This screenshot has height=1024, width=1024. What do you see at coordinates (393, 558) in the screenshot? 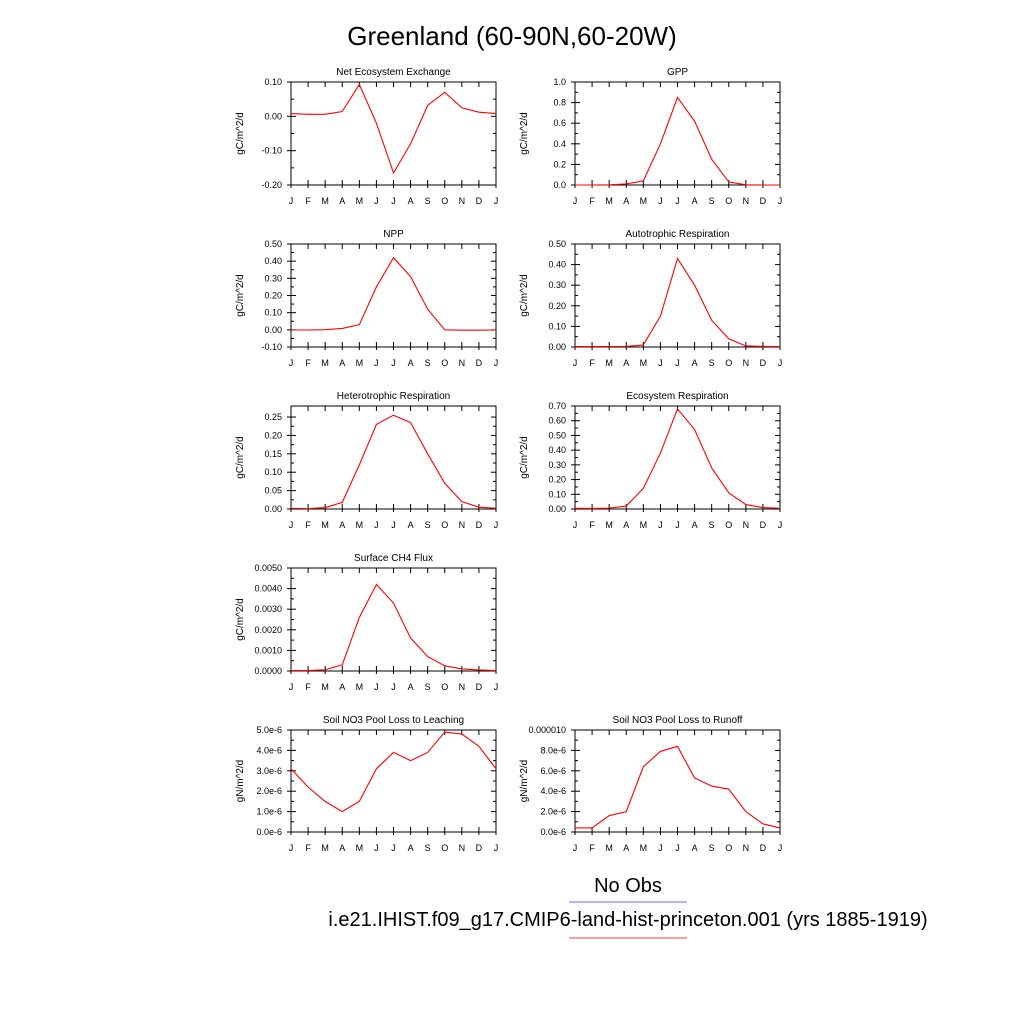
I see `panel-title: Surface CH4 Flux` at bounding box center [393, 558].